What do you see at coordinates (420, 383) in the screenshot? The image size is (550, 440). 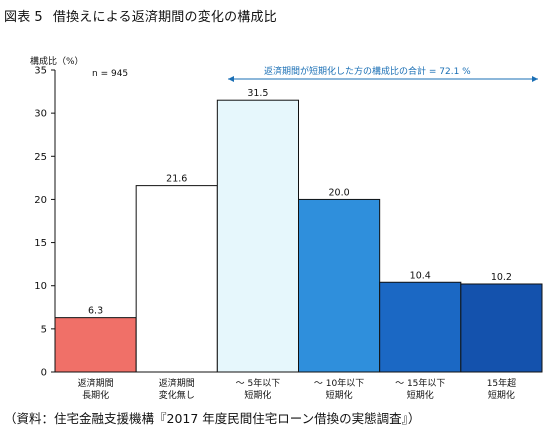 I see `x-category-label: ～ 15年以下` at bounding box center [420, 383].